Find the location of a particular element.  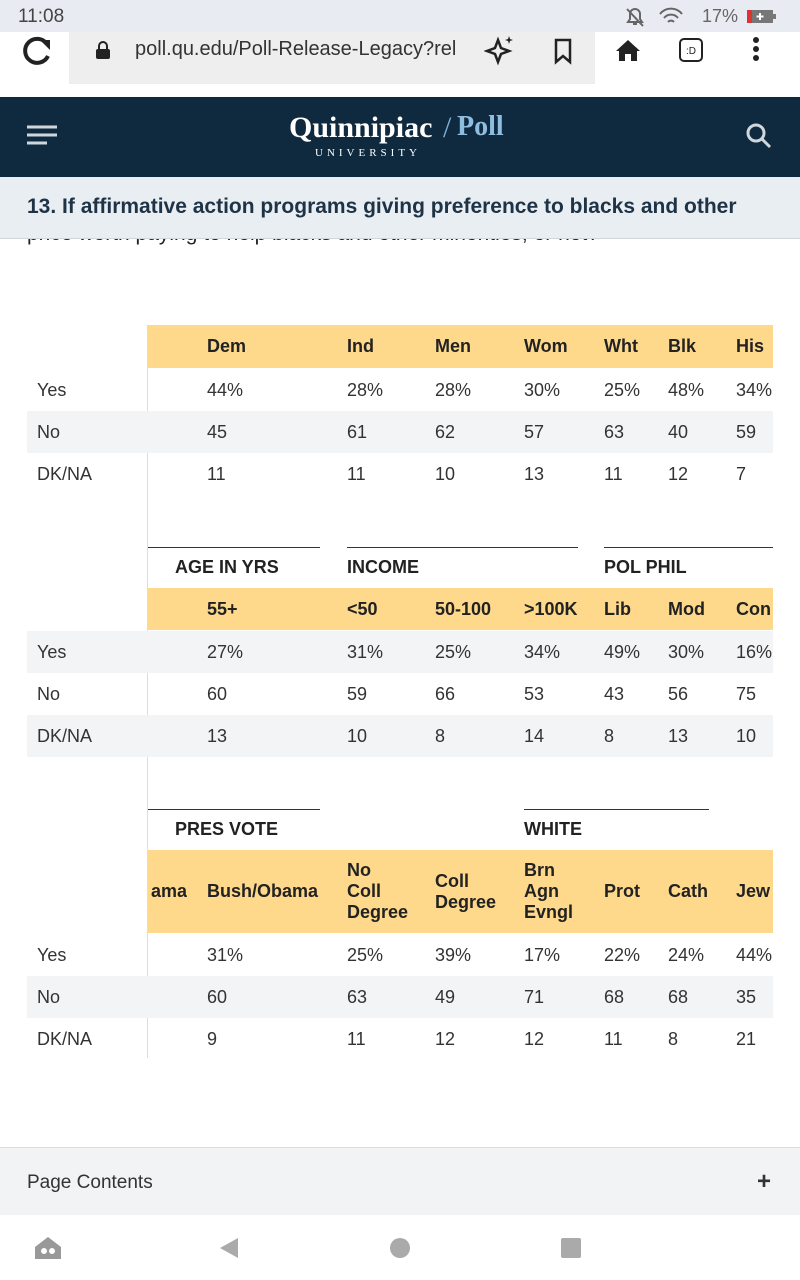

cell-value: 14 is located at coordinates (534, 736).